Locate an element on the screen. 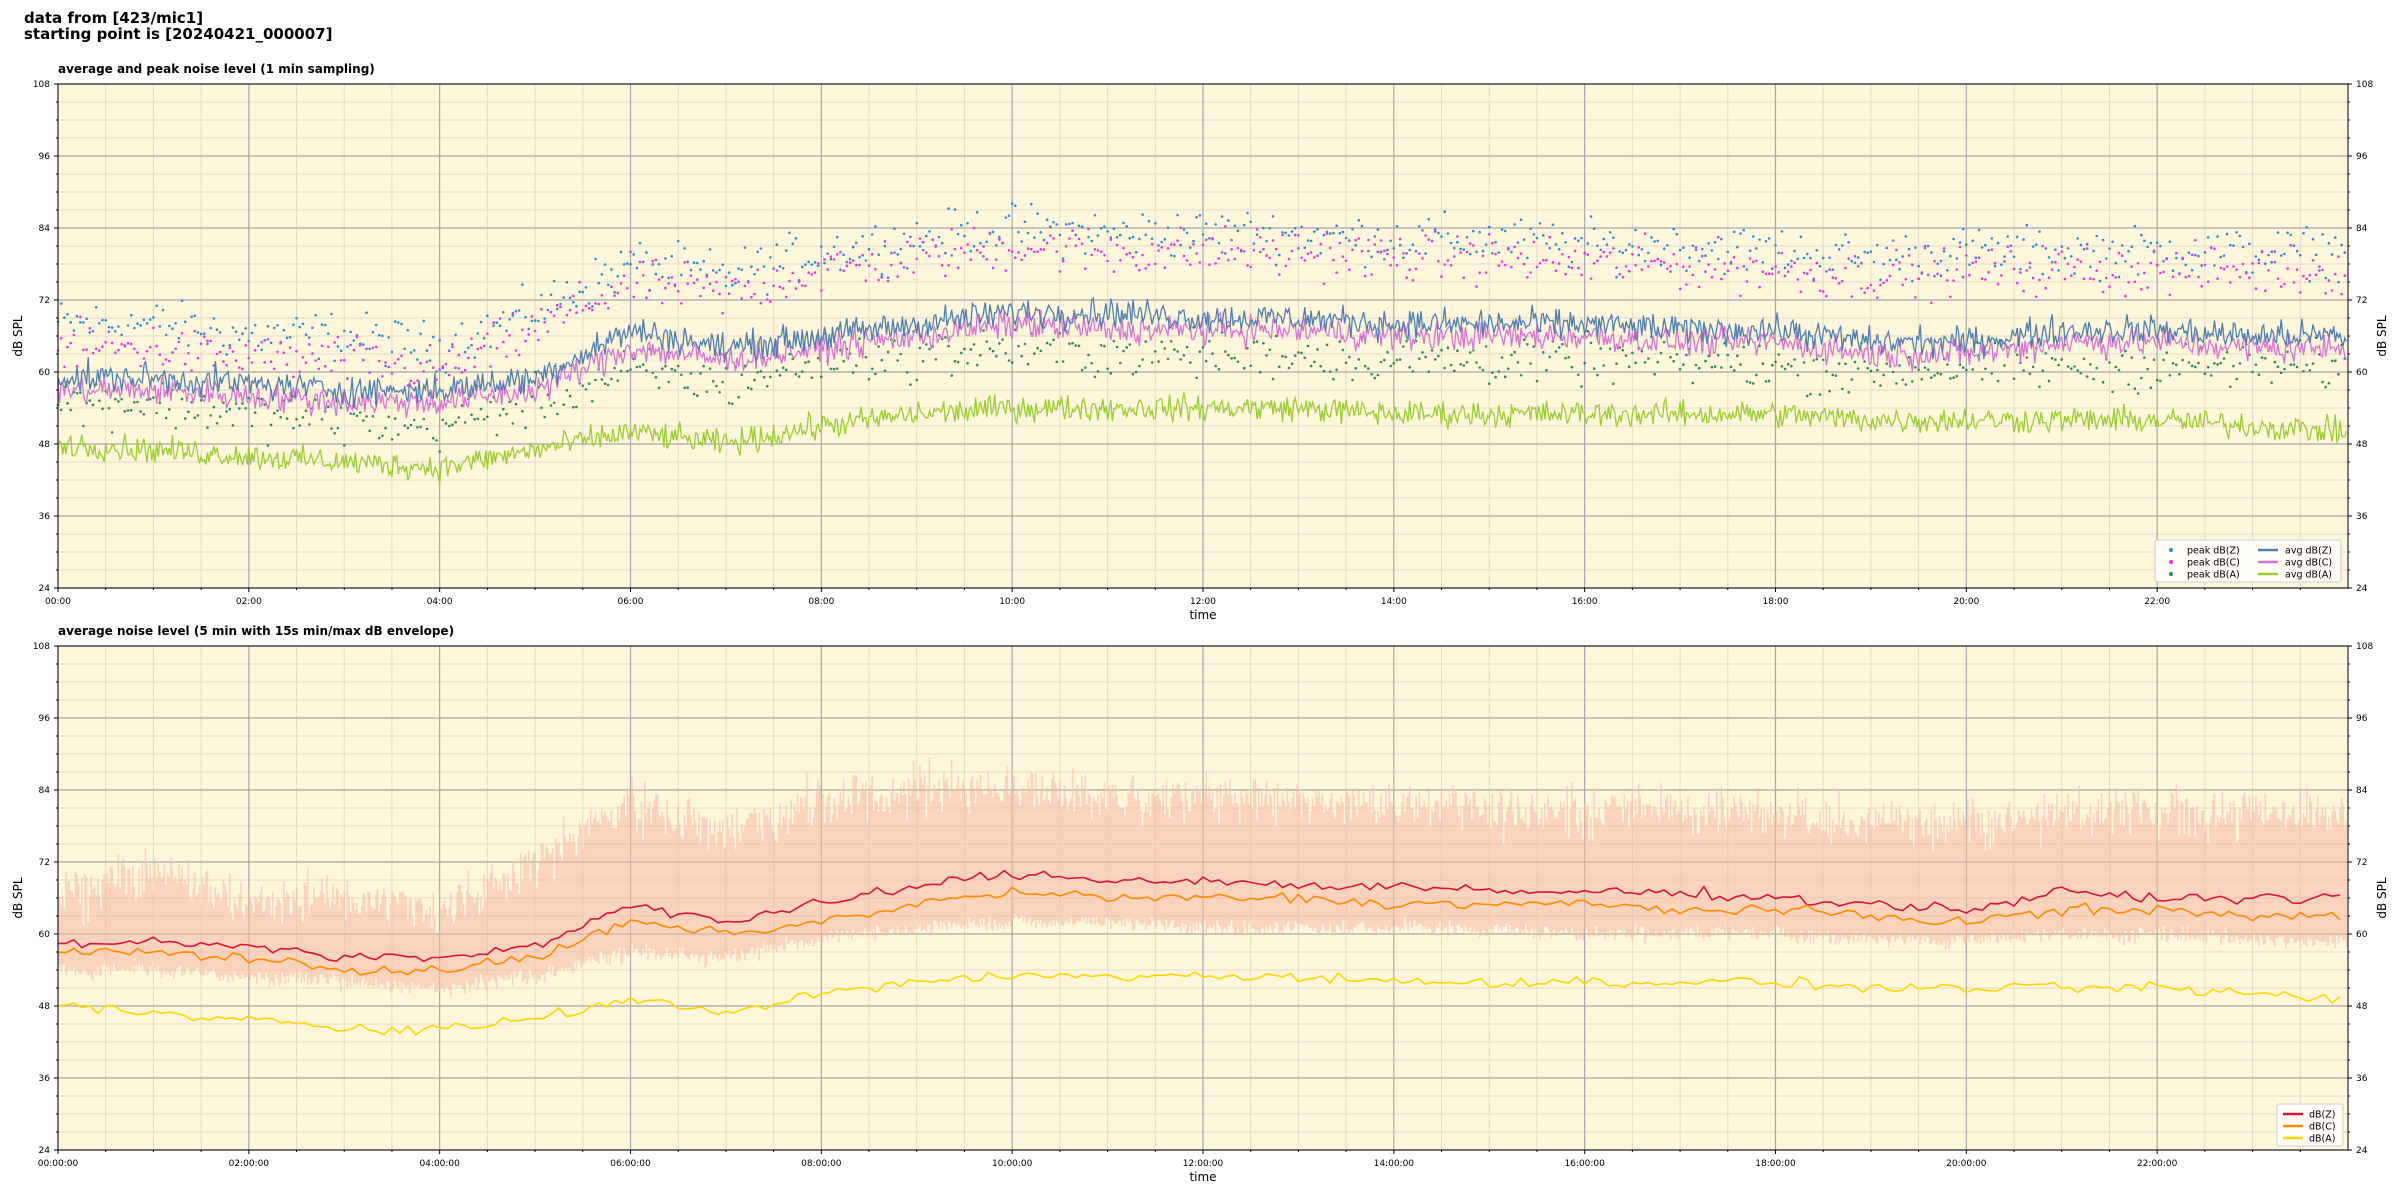 Image resolution: width=2400 pixels, height=1200 pixels. y-tick-label: 60 is located at coordinates (2362, 373).